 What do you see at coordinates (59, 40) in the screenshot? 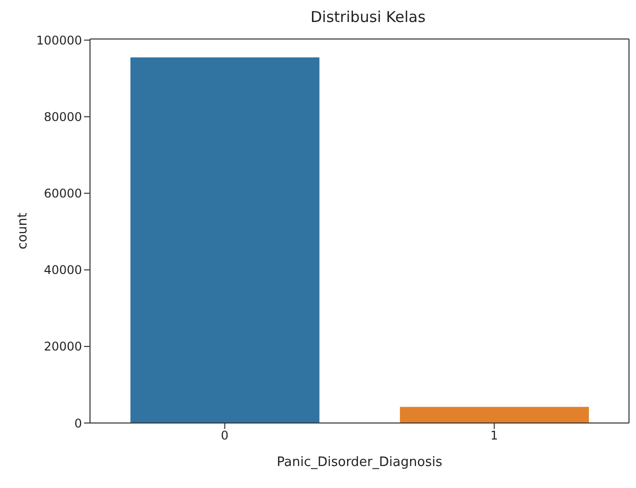
I see `y-tick-label: 100000` at bounding box center [59, 40].